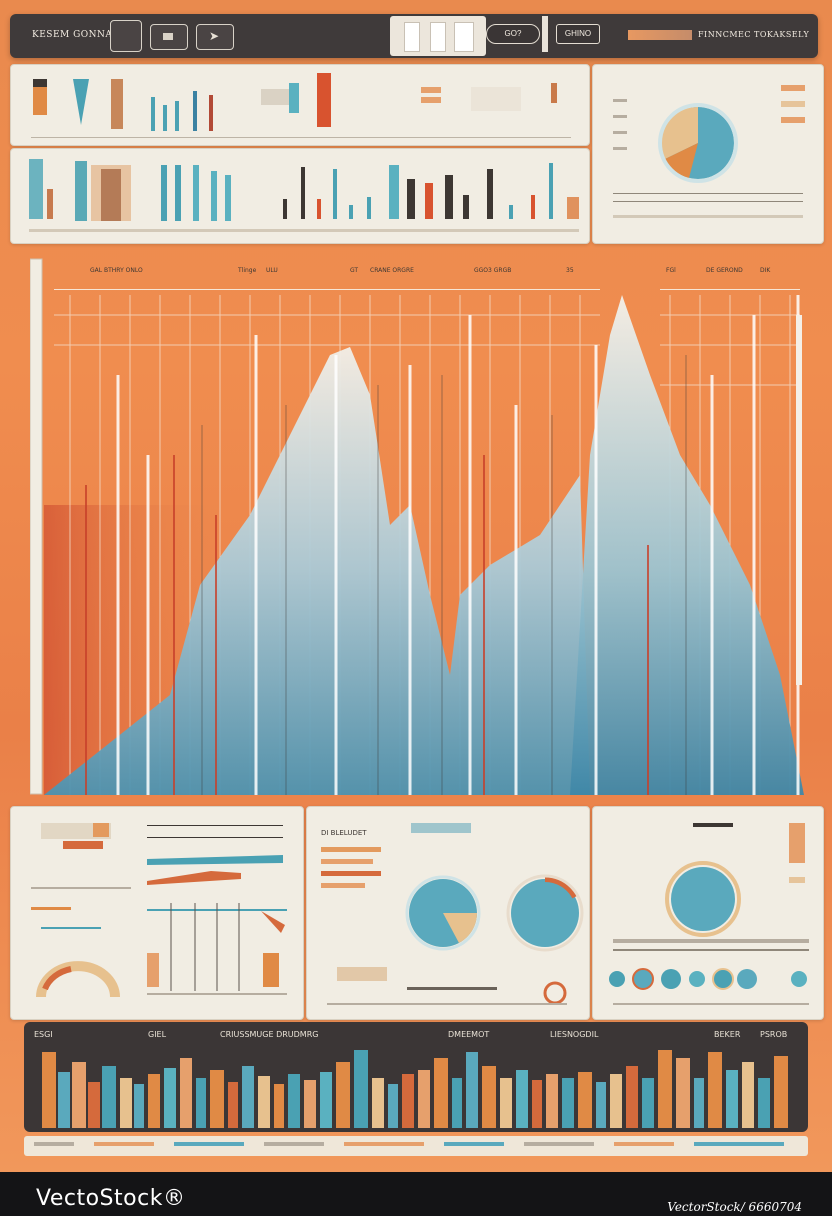 The image size is (832, 1216). What do you see at coordinates (671, 270) in the screenshot?
I see `chart-label-8: FGl` at bounding box center [671, 270].